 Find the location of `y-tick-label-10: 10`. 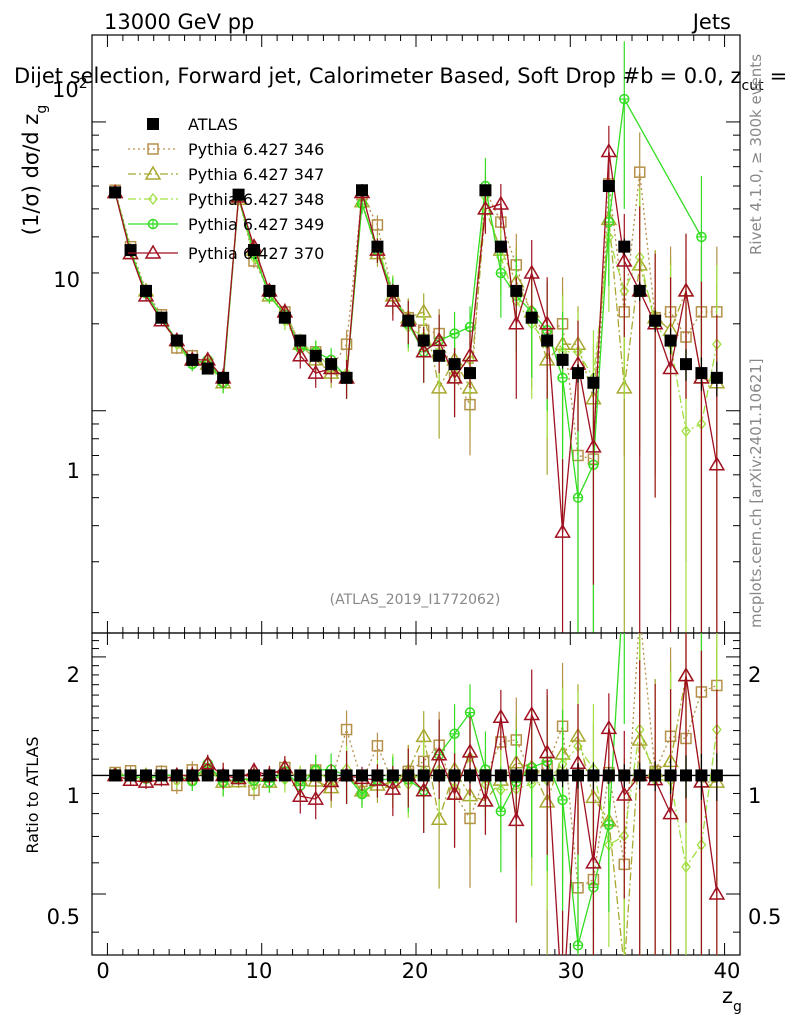

y-tick-label-10: 10 is located at coordinates (66, 280).